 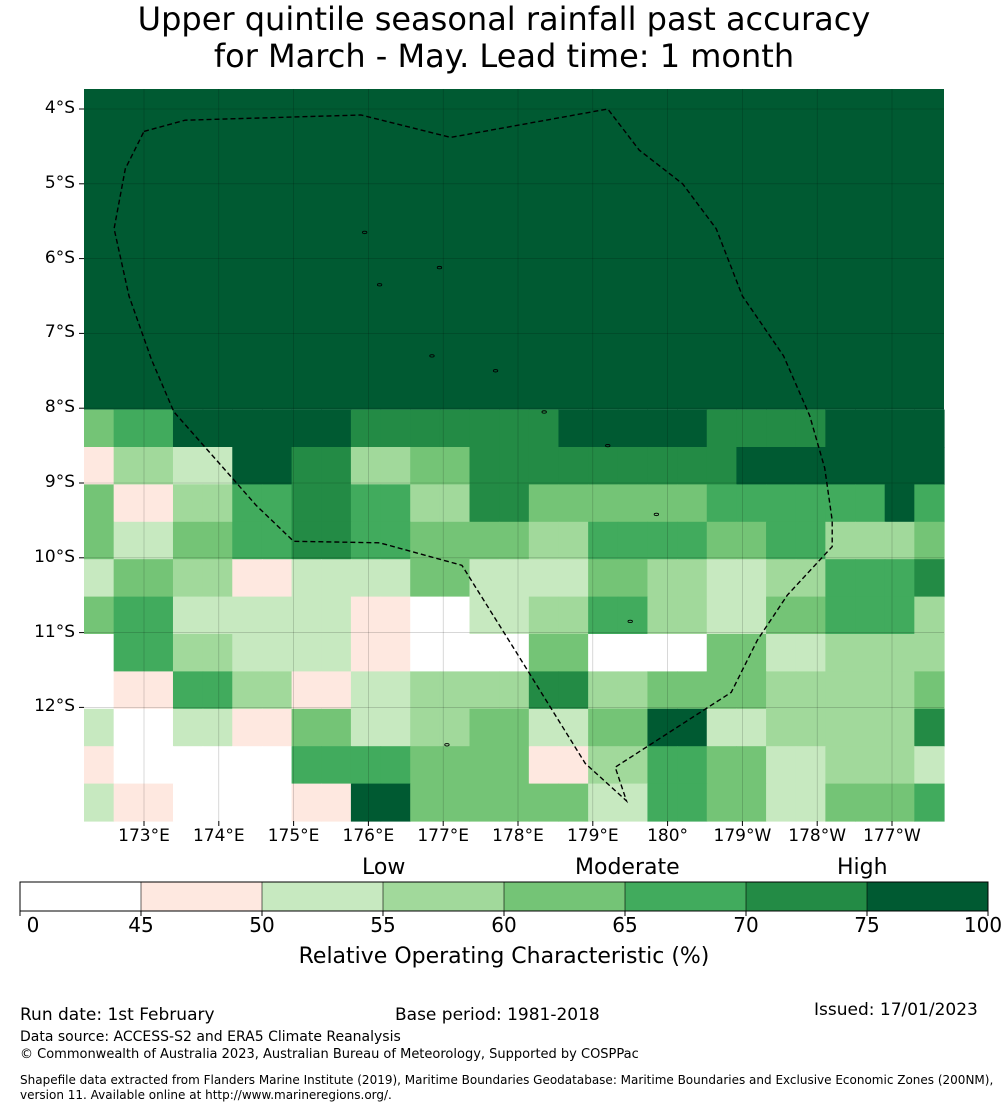 I want to click on colorbar-segment, so click(x=564, y=896).